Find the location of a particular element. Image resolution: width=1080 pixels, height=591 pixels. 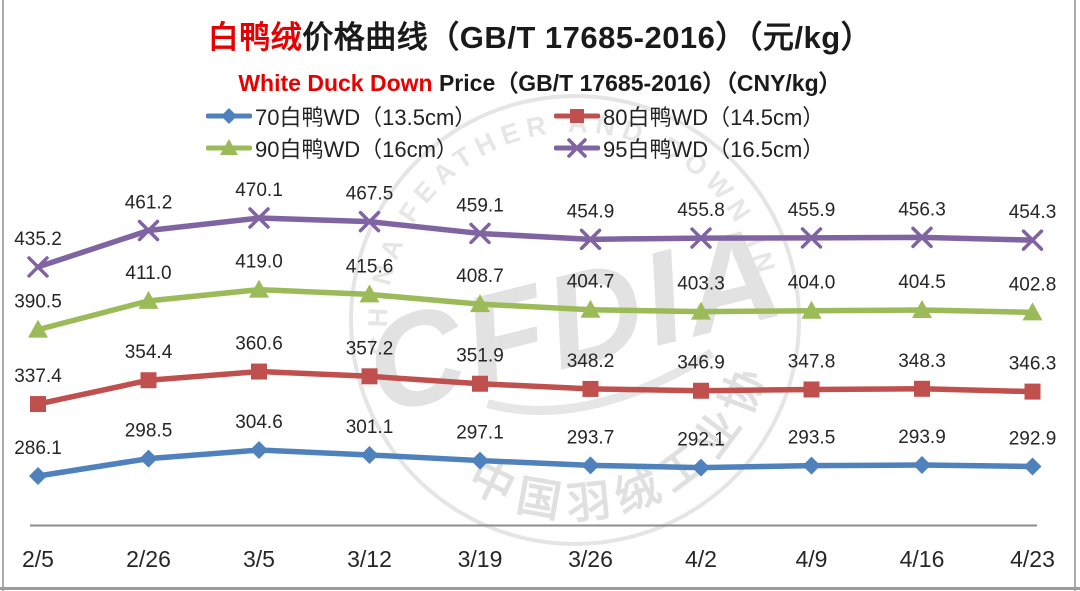

x-axis-label: 4/2 is located at coordinates (701, 559).